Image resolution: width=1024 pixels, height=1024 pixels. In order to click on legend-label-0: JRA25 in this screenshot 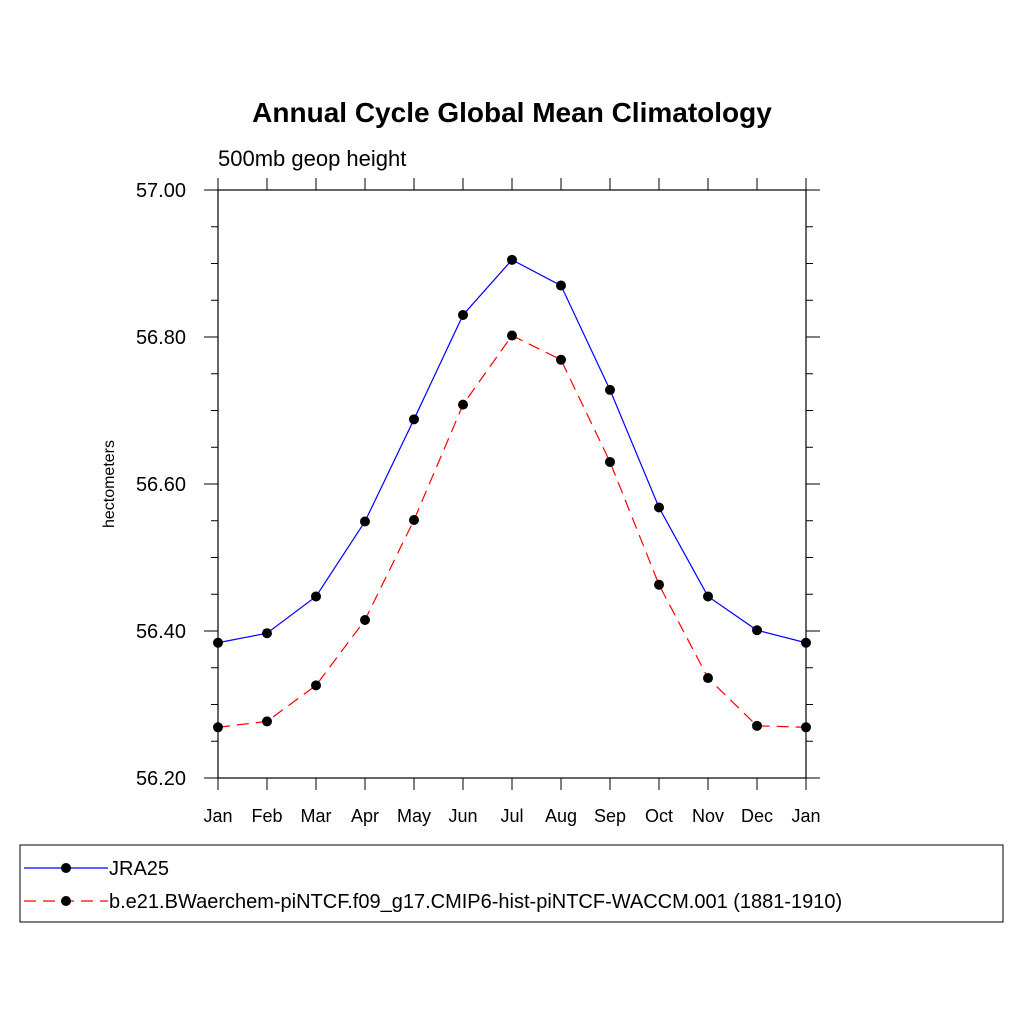, I will do `click(139, 869)`.